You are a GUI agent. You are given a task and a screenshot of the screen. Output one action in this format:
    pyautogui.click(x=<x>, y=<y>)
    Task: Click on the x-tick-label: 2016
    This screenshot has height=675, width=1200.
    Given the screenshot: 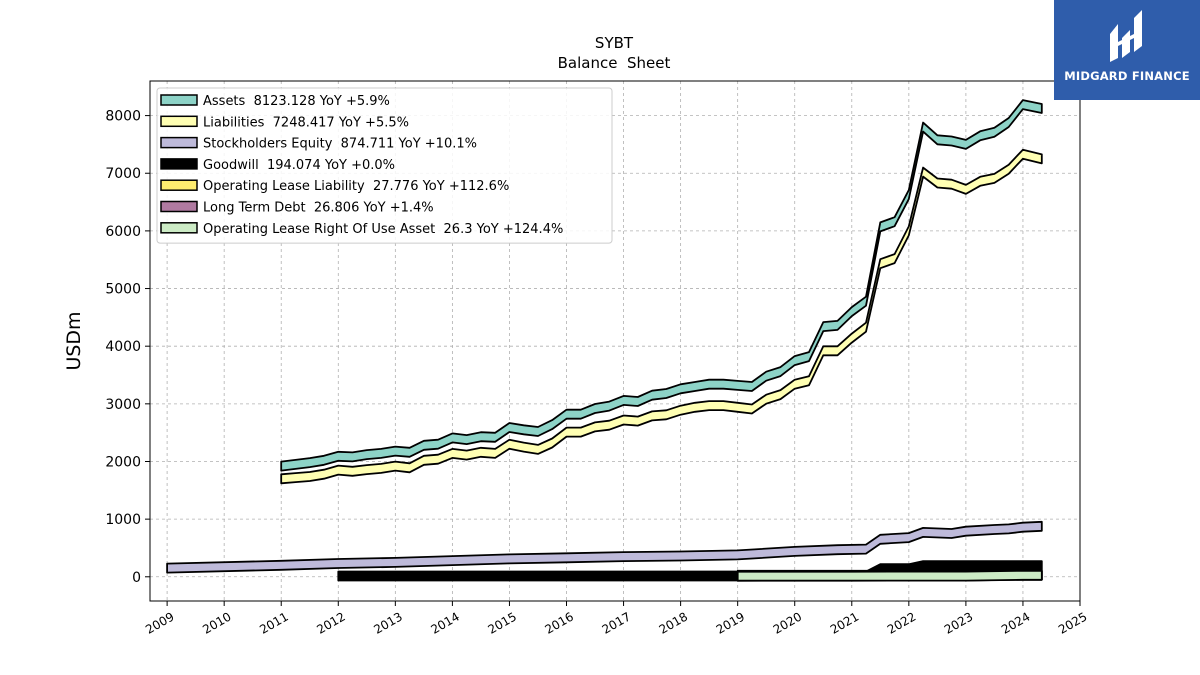 What is the action you would take?
    pyautogui.click(x=559, y=622)
    